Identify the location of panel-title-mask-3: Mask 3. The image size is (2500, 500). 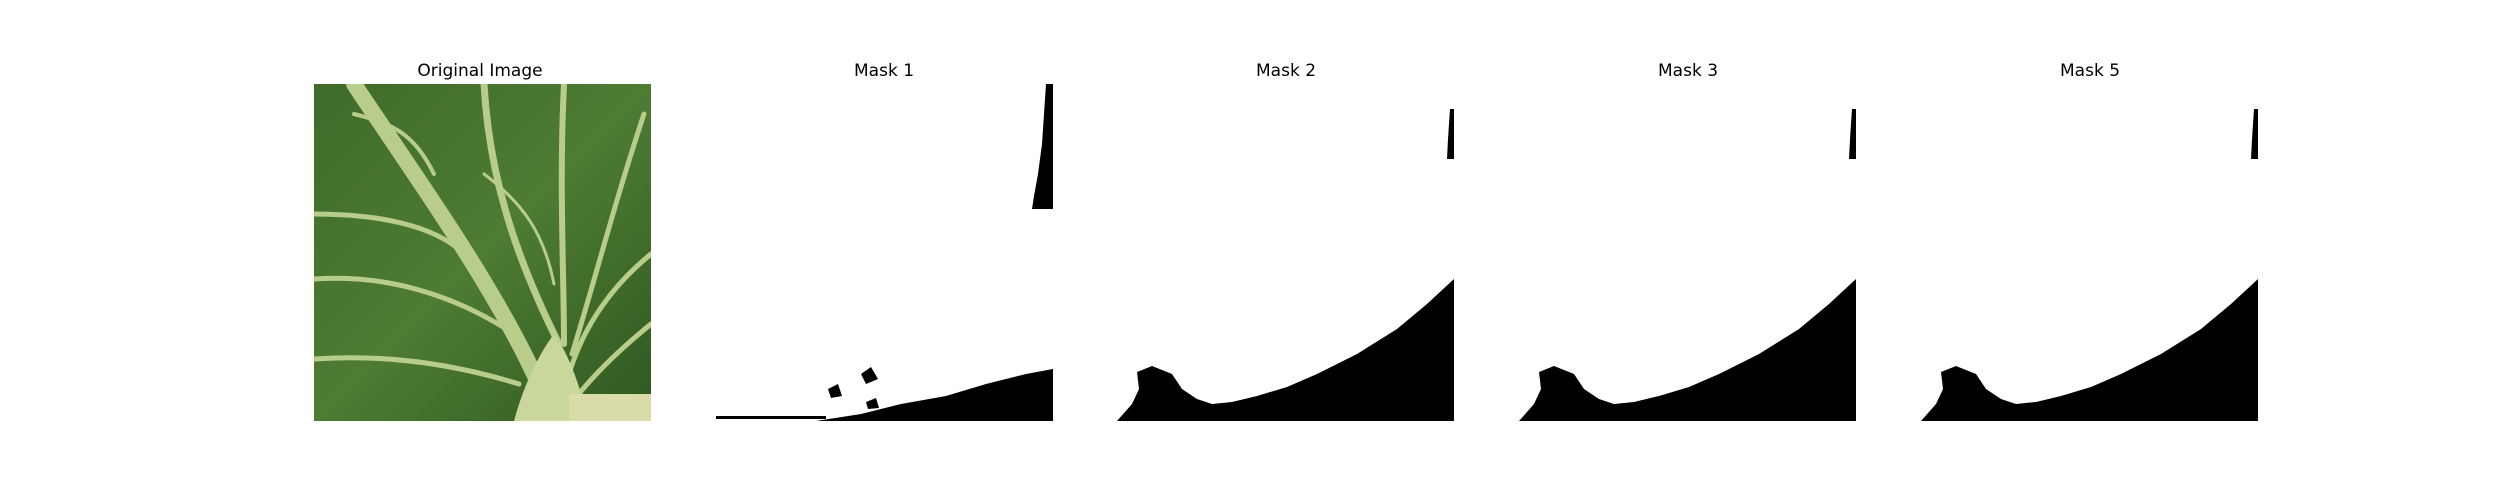
(1688, 71).